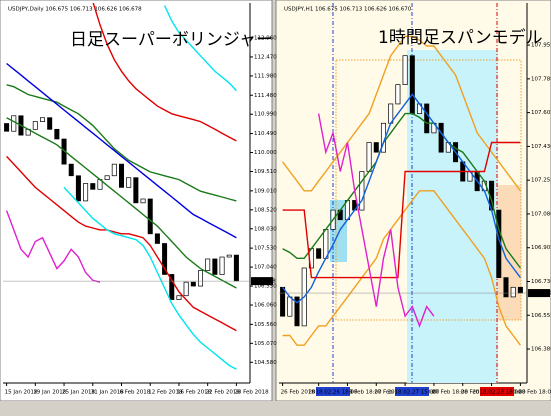 This screenshot has height=416, width=551. Describe the element at coordinates (265, 96) in the screenshot. I see `y-tick-label: 111.480` at that location.